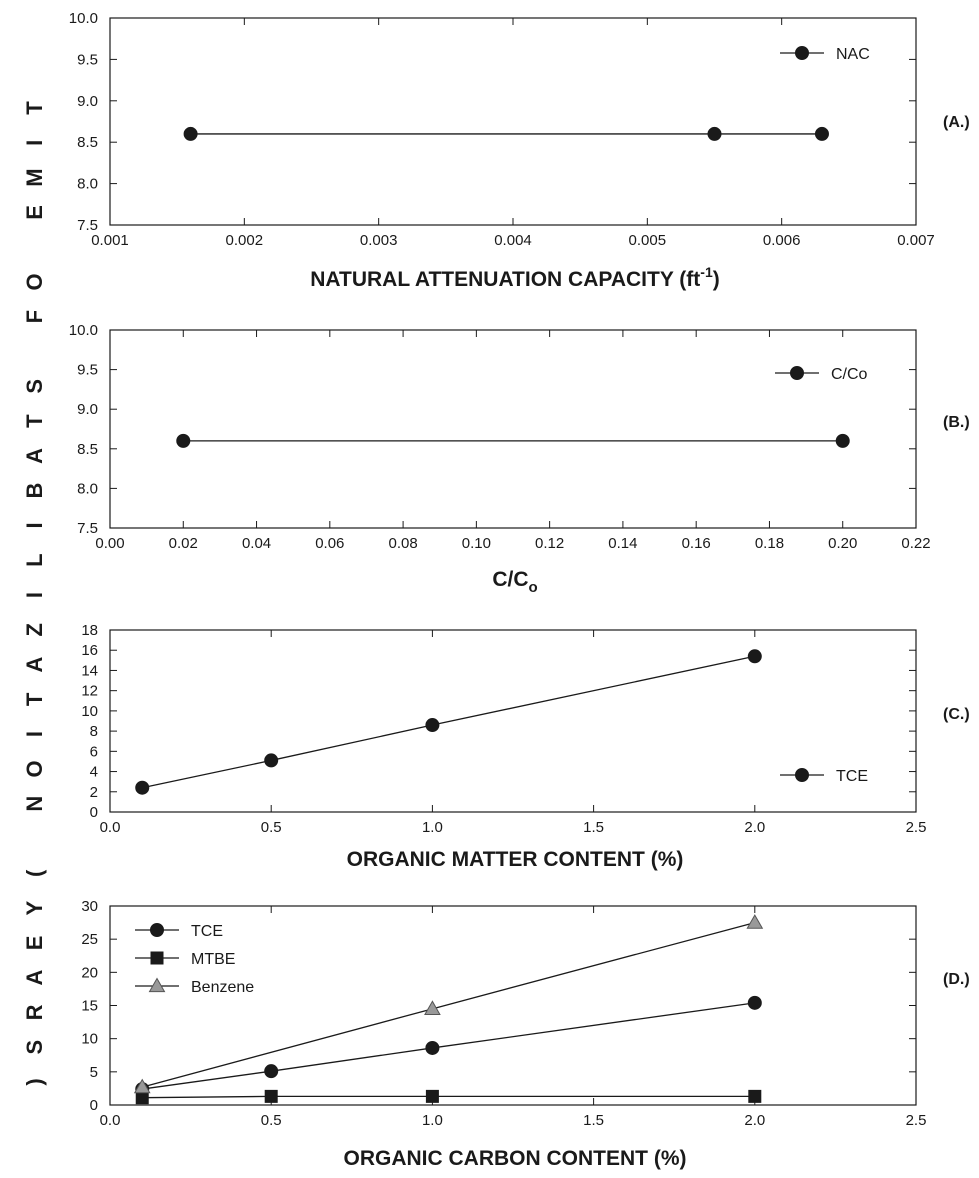  What do you see at coordinates (110, 1120) in the screenshot?
I see `x-tick-label: 0.0` at bounding box center [110, 1120].